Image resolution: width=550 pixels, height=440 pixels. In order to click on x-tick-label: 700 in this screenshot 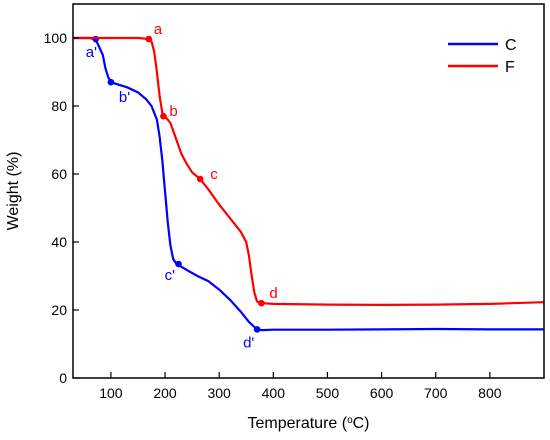, I will do `click(436, 393)`.